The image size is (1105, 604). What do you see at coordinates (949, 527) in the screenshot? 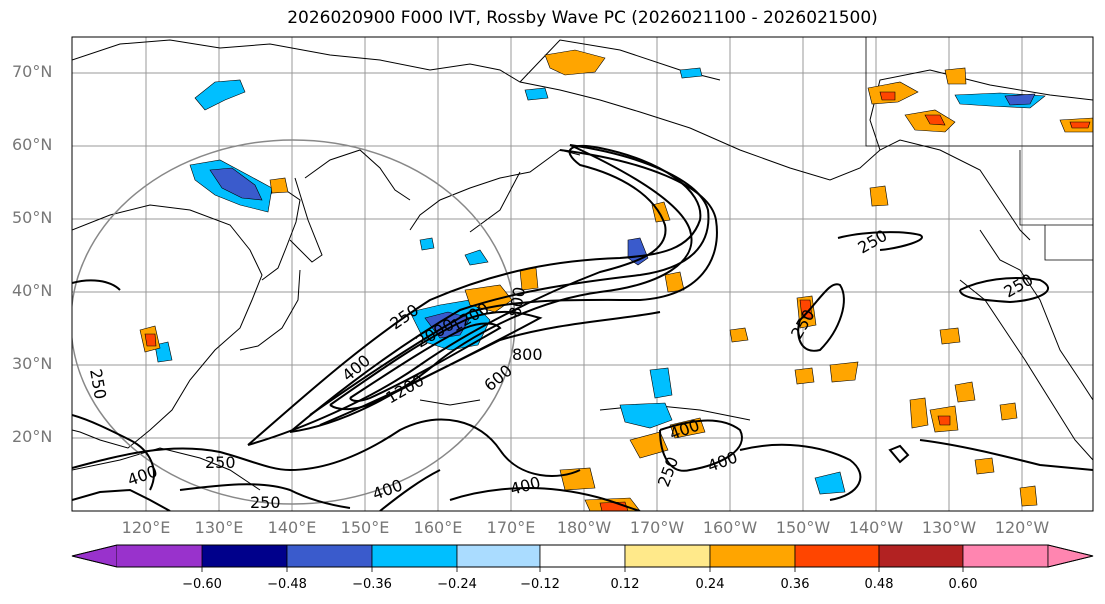
I see `lon-label: 130°W` at bounding box center [949, 527].